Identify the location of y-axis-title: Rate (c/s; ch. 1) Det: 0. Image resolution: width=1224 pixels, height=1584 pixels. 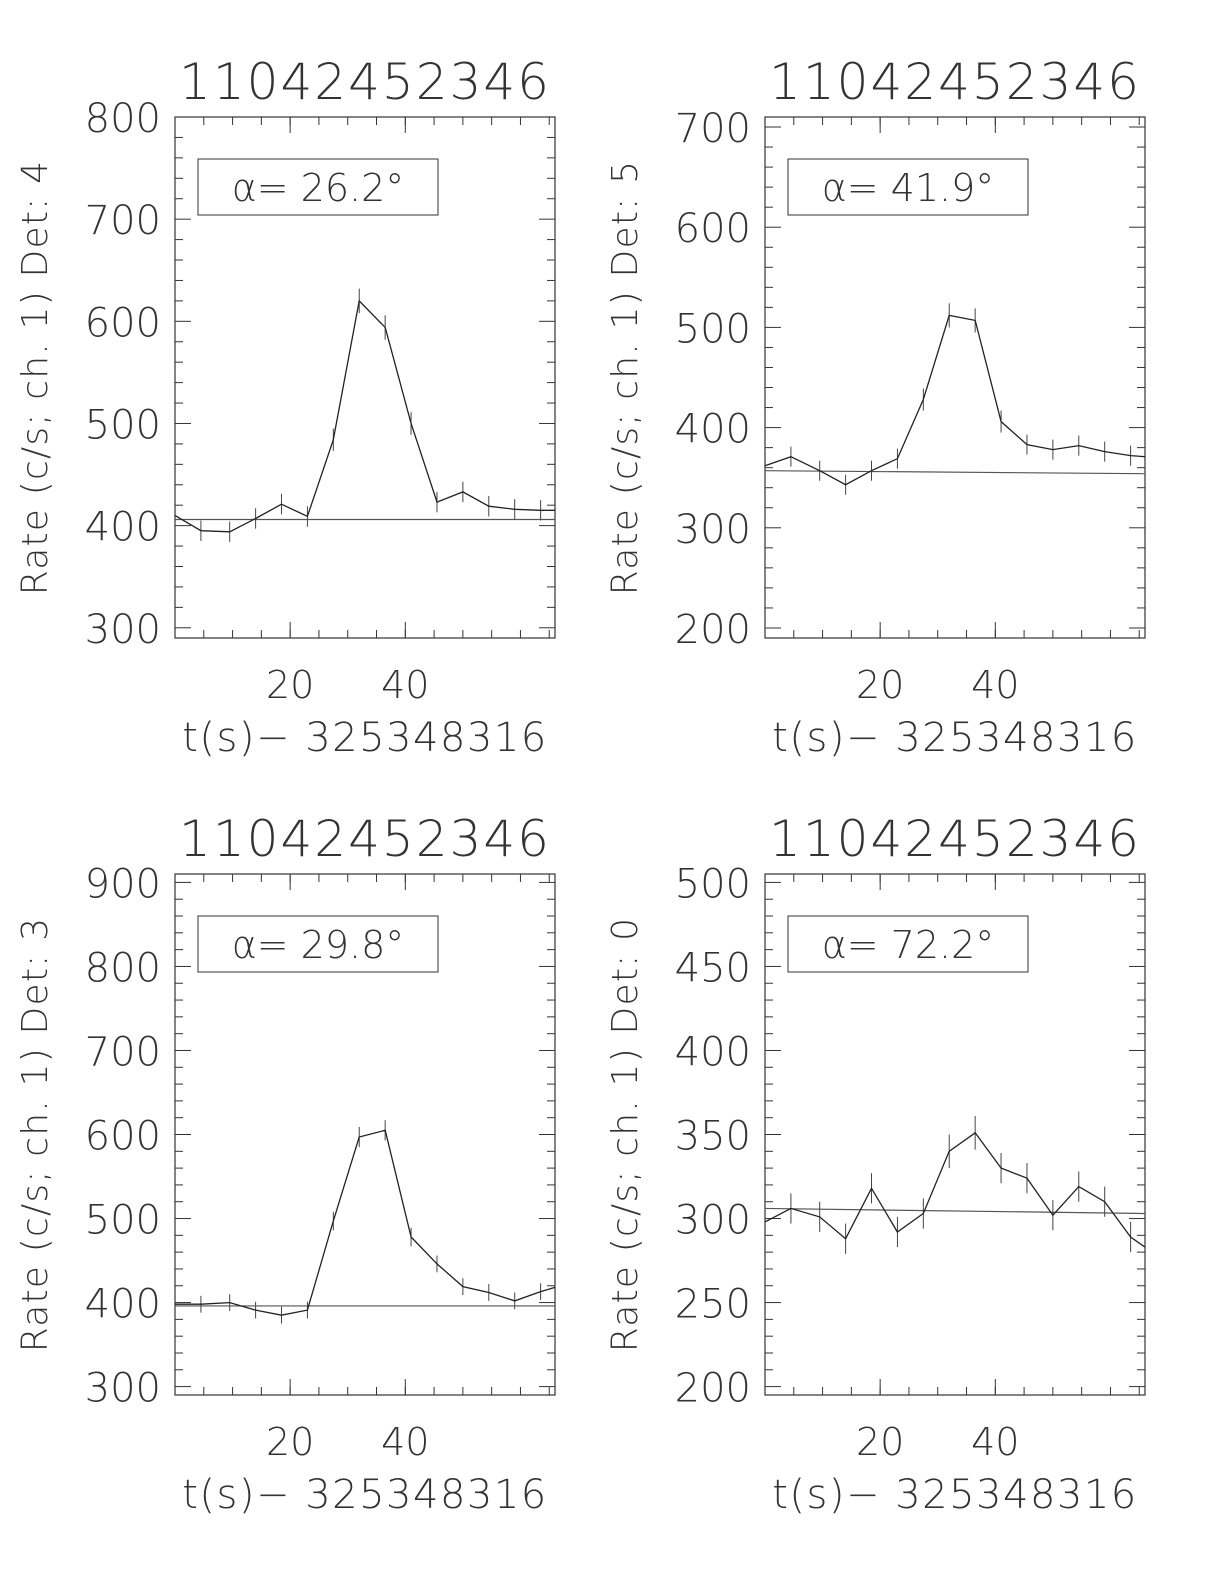
(625, 1134).